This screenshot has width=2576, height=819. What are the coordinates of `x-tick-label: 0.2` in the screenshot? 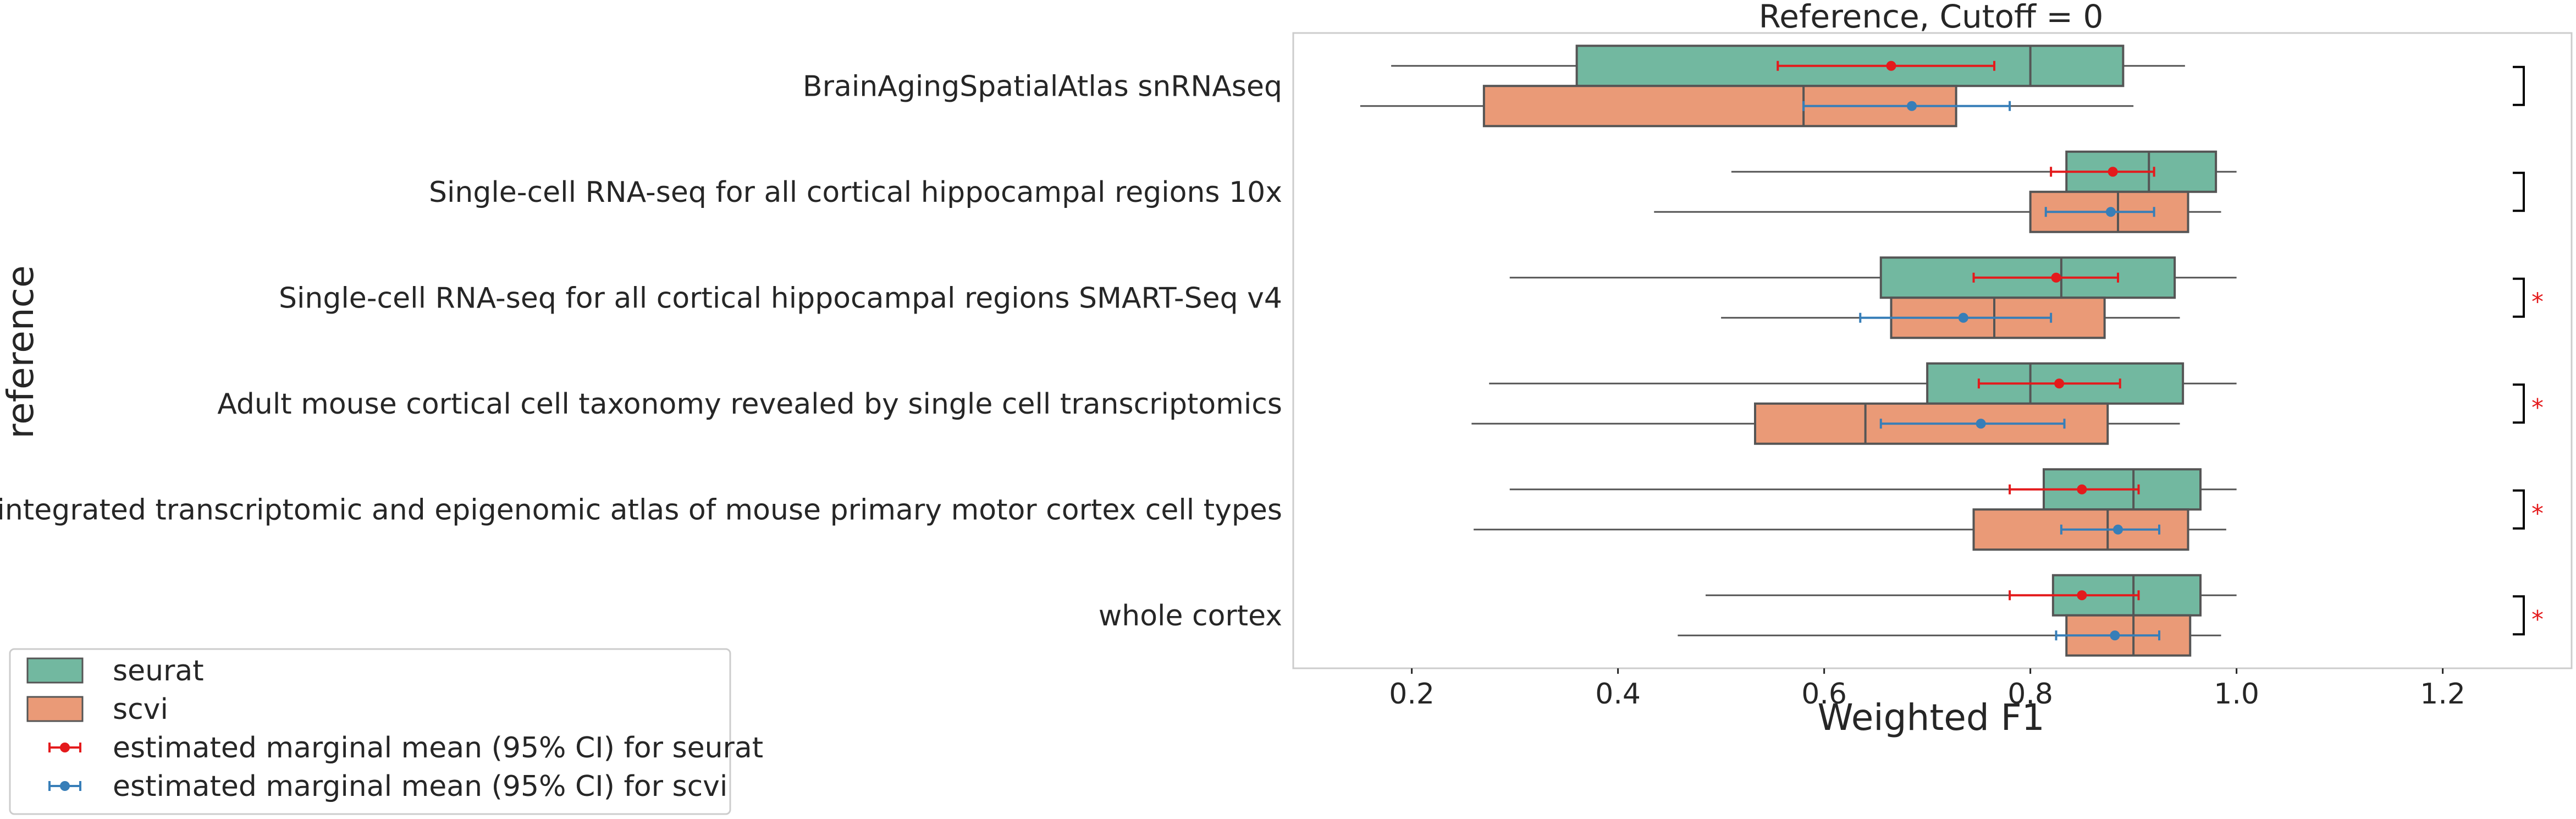 It's located at (1412, 695).